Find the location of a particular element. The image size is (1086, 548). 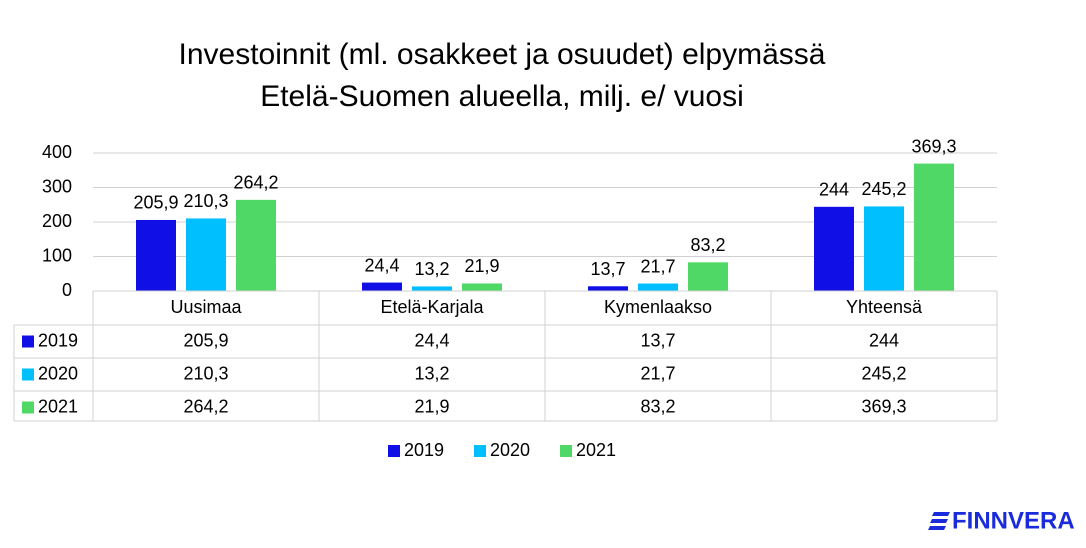

table-cell: 264,2 is located at coordinates (205, 406).